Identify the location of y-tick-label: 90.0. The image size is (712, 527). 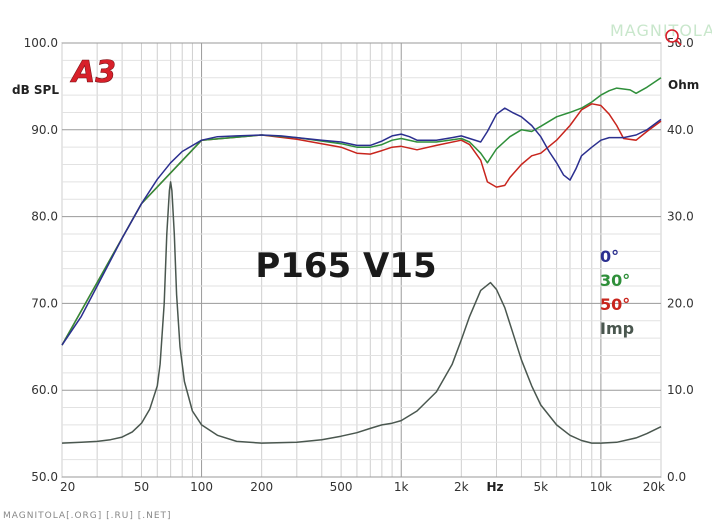
(44, 130).